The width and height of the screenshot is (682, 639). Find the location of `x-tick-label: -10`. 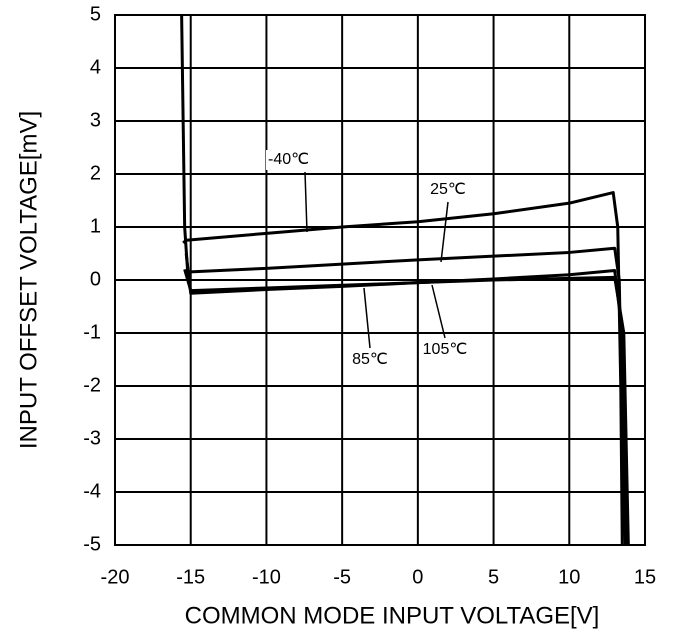

x-tick-label: -10 is located at coordinates (266, 577).